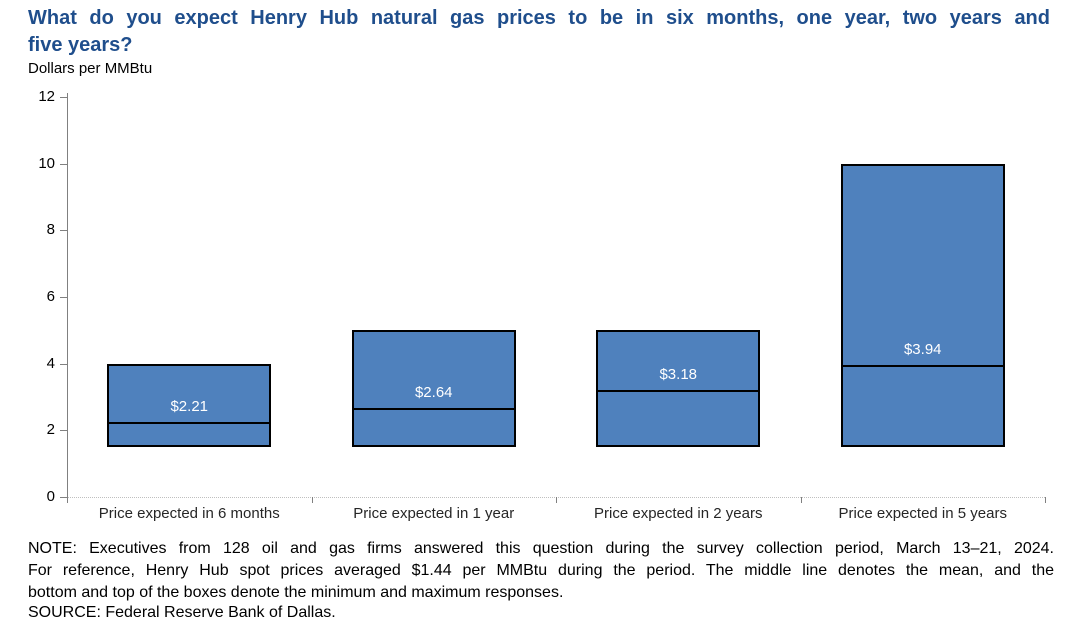 The height and width of the screenshot is (630, 1079). I want to click on y-tick-label: 12, so click(46, 96).